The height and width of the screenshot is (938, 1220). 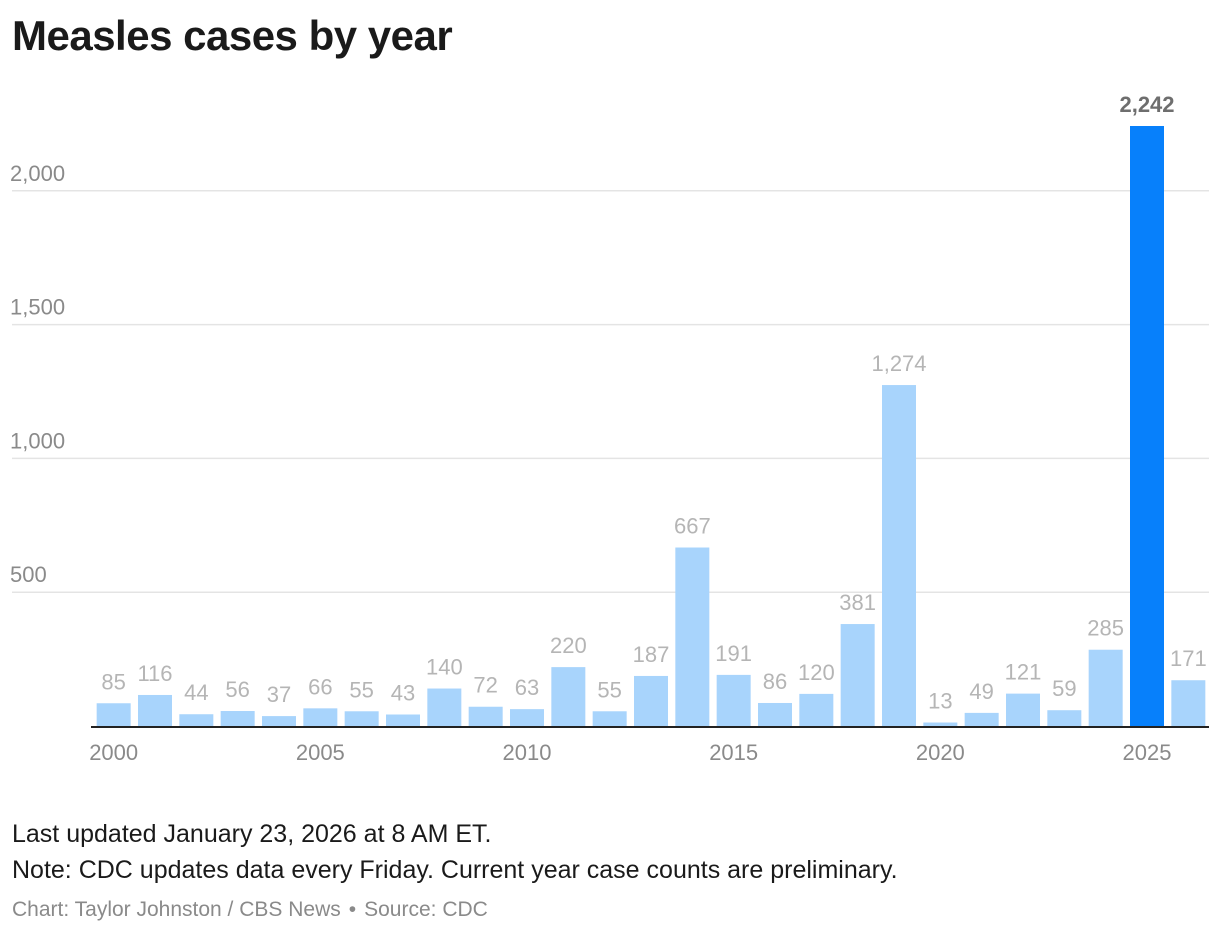 What do you see at coordinates (568, 696) in the screenshot?
I see `bar-2011` at bounding box center [568, 696].